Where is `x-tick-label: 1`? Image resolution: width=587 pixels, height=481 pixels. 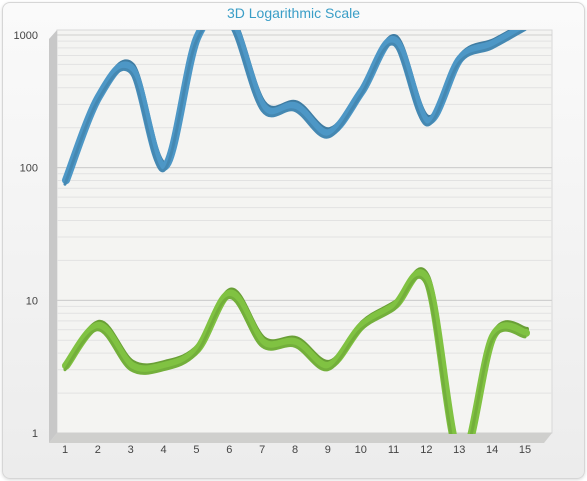 x-tick-label: 1 is located at coordinates (65, 450).